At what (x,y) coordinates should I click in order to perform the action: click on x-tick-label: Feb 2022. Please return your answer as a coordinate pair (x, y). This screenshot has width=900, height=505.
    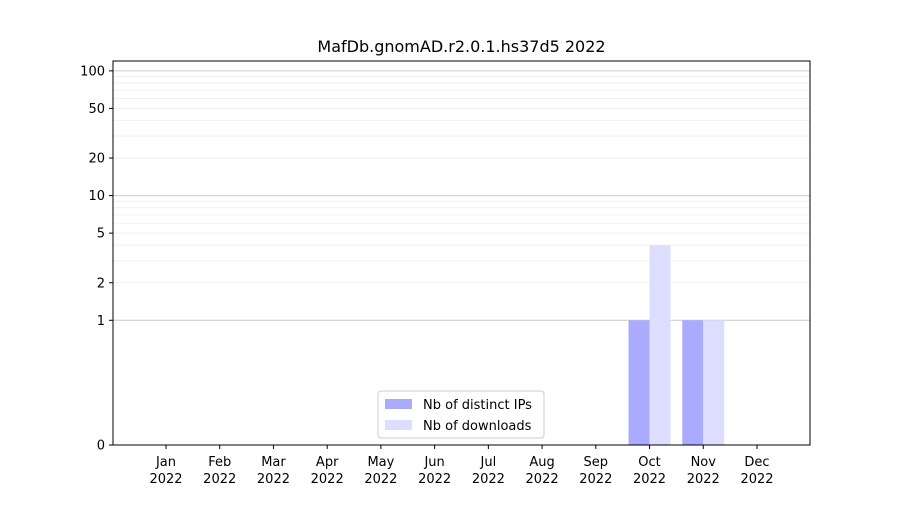
    Looking at the image, I should click on (219, 471).